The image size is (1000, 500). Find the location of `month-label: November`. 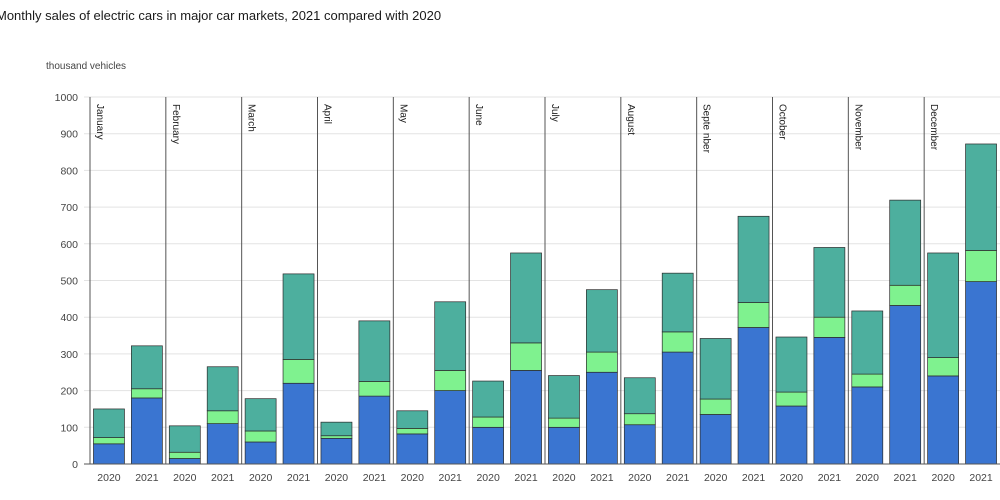

month-label: November is located at coordinates (857, 127).